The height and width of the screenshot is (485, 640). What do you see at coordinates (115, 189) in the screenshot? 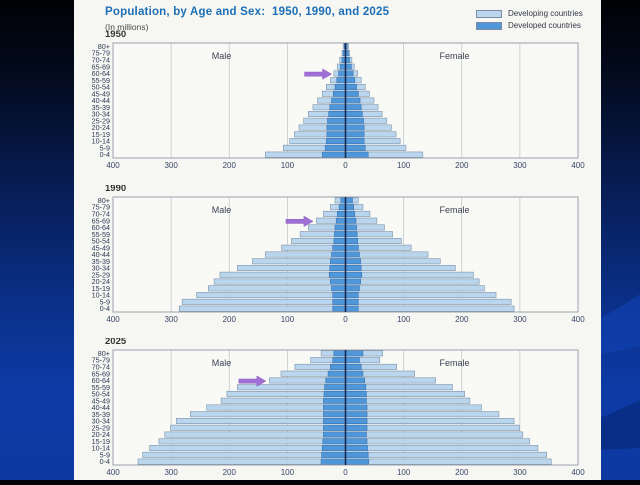
I see `svg-text: 1990` at bounding box center [115, 189].